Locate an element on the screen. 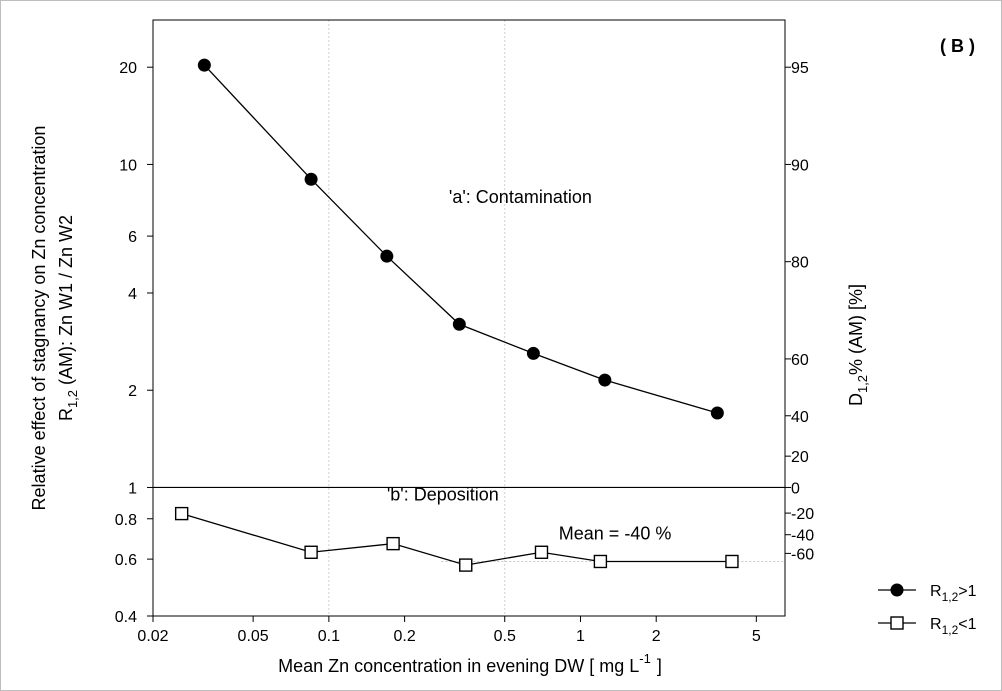 Image resolution: width=1002 pixels, height=691 pixels. y2-tick-label: -20 is located at coordinates (802, 514).